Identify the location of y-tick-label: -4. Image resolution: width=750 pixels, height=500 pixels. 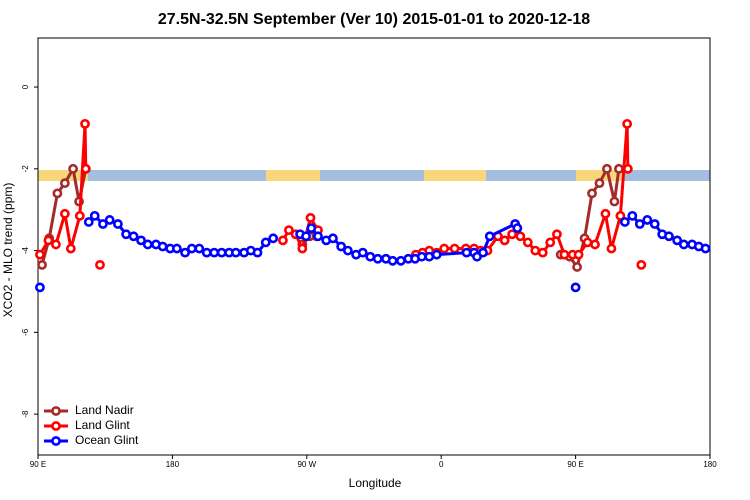
(25, 250).